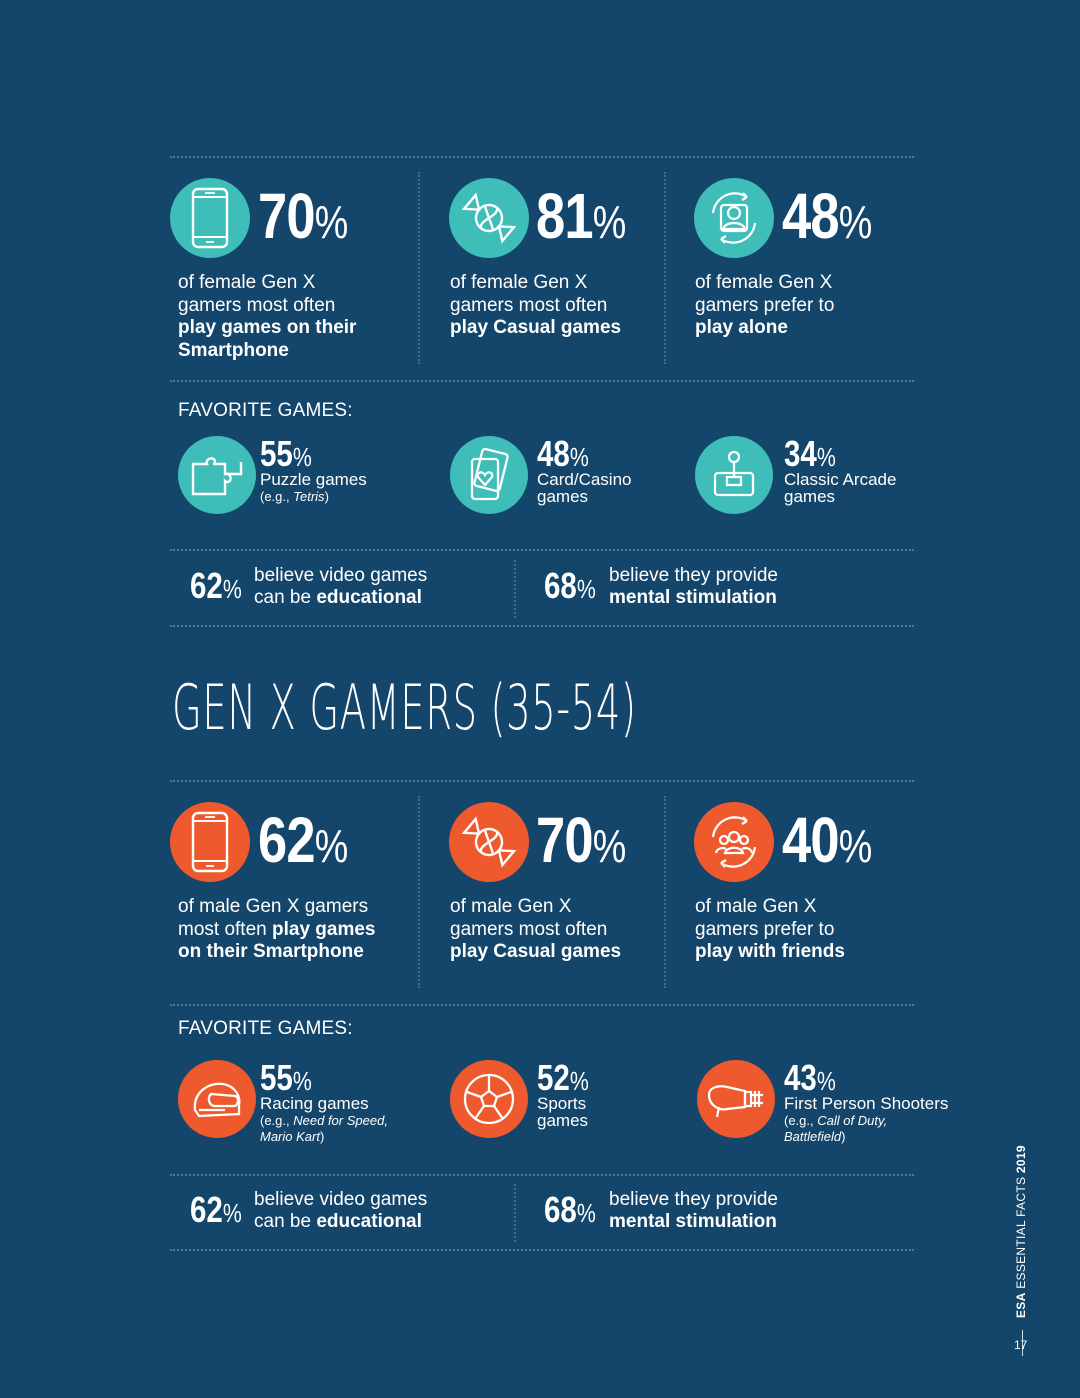 This screenshot has width=1080, height=1398. What do you see at coordinates (313, 479) in the screenshot?
I see `favorite-name: Puzzle games` at bounding box center [313, 479].